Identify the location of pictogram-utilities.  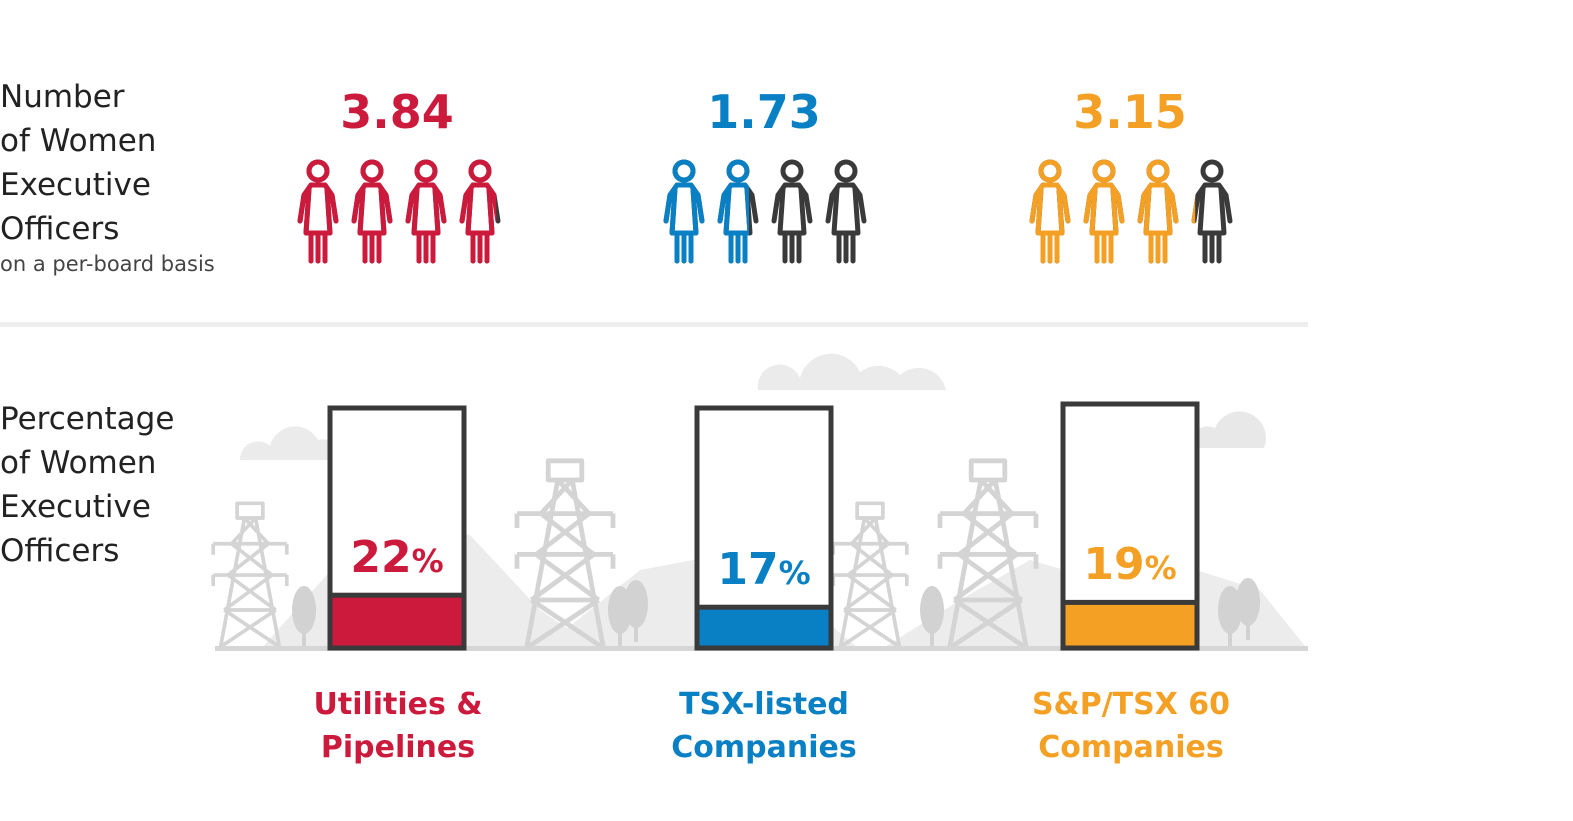
(399, 211).